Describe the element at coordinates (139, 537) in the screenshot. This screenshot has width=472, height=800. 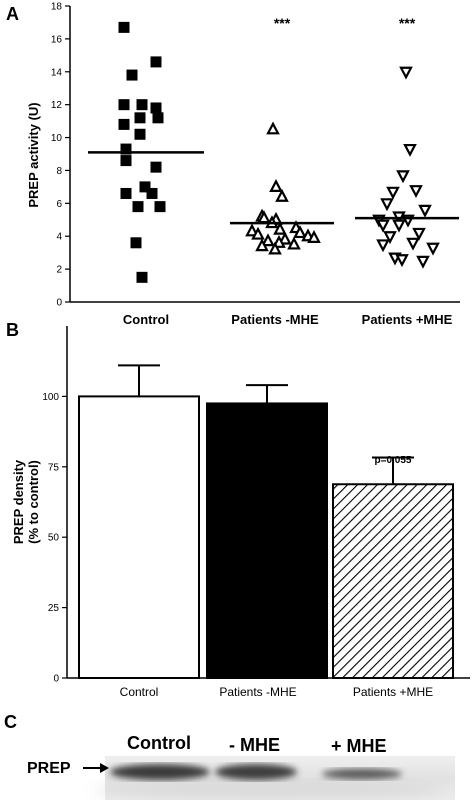
I see `panel-b-bar-control` at that location.